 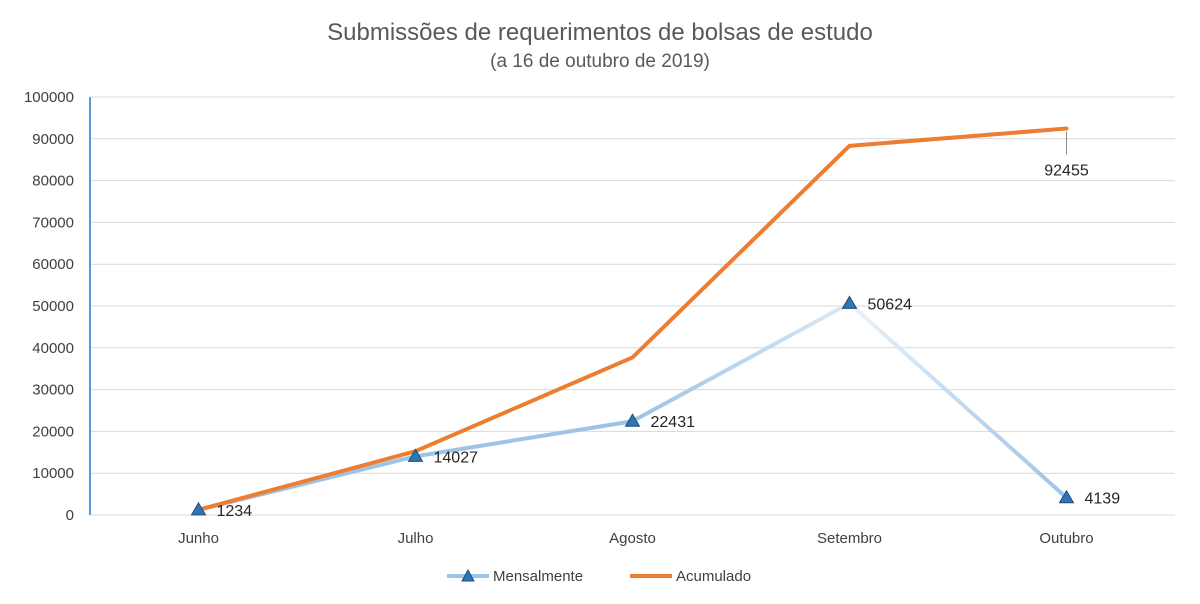 What do you see at coordinates (53, 264) in the screenshot?
I see `y-tick-label: 60000` at bounding box center [53, 264].